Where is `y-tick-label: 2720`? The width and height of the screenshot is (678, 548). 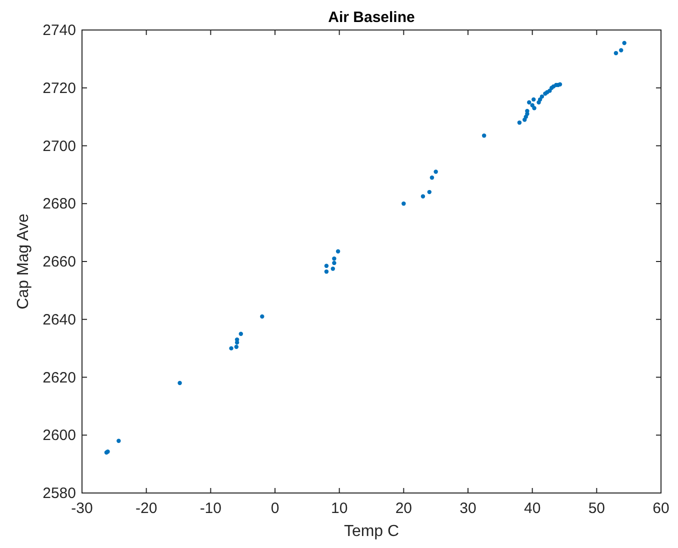 y-tick-label: 2720 is located at coordinates (59, 88).